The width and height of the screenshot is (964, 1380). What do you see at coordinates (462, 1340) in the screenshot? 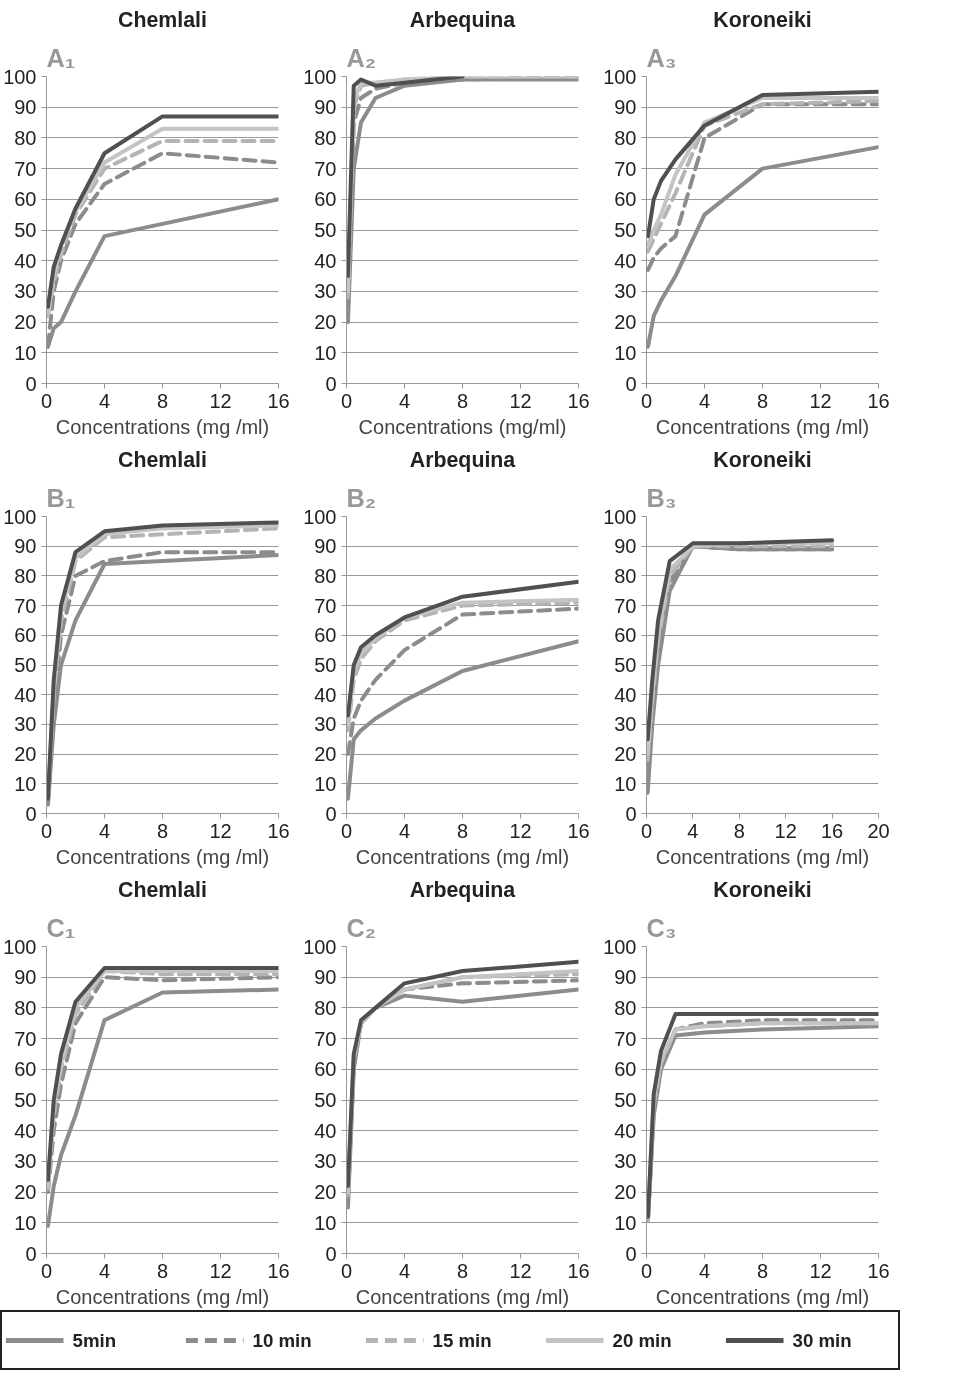
I see `legend-label: 15 min` at bounding box center [462, 1340].